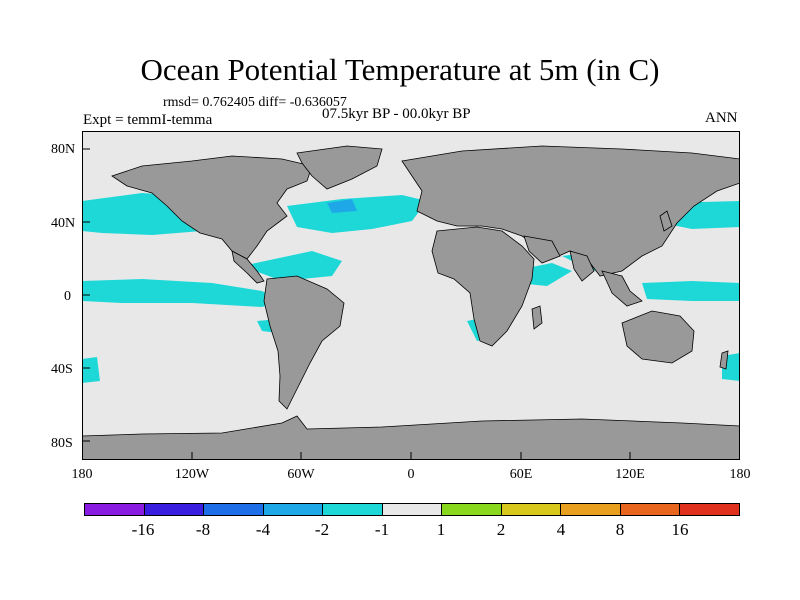  What do you see at coordinates (339, 167) in the screenshot?
I see `land-greenland` at bounding box center [339, 167].